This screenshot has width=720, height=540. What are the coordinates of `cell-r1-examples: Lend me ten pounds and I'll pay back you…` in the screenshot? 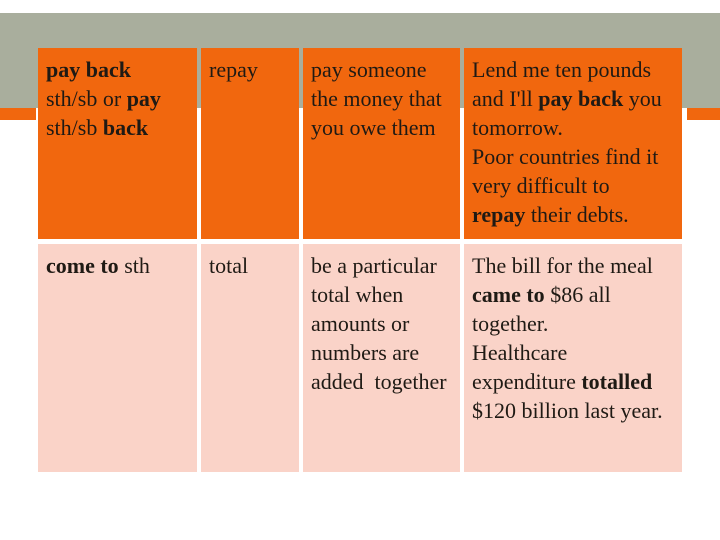 It's located at (573, 143).